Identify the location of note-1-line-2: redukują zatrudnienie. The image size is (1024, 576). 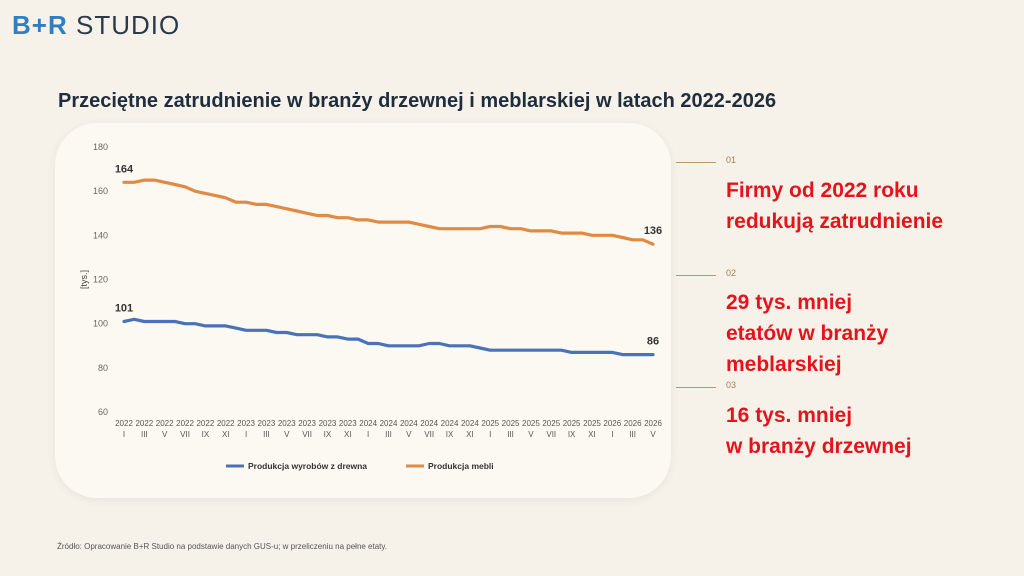
(835, 221).